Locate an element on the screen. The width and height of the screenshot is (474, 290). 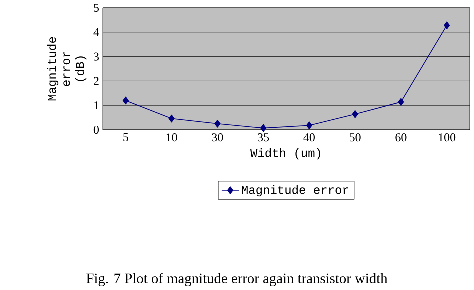
caption: Fig. 7 Plot of magnitude error again transistor width is located at coordinates (237, 279).